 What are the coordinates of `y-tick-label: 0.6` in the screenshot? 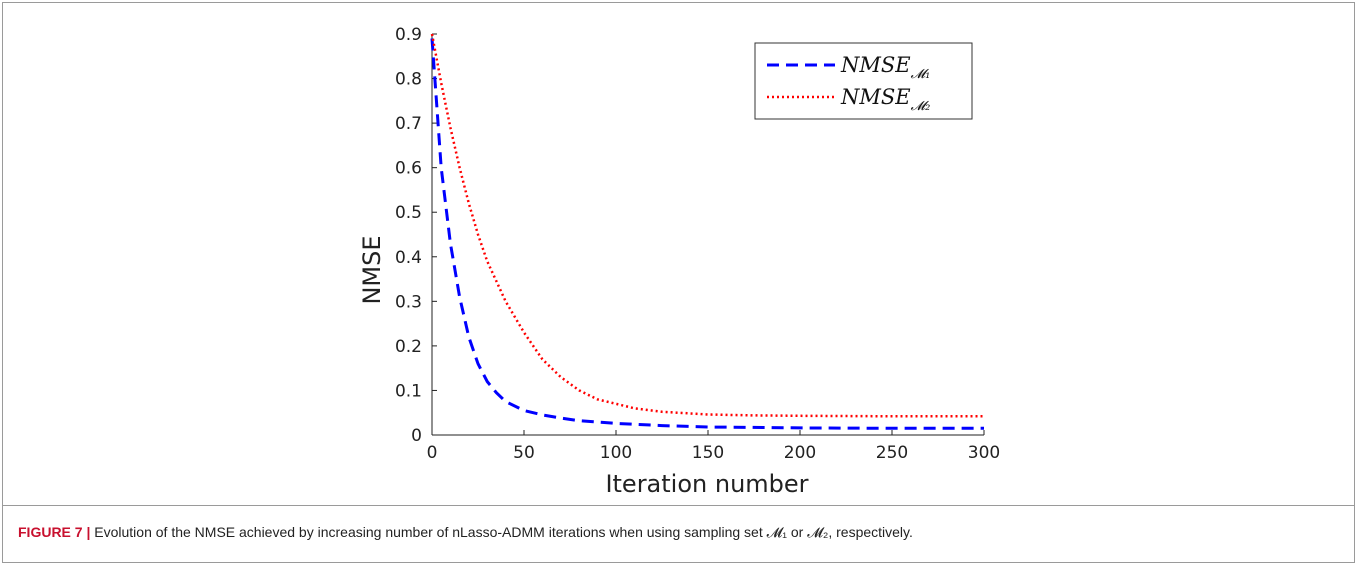 It's located at (408, 169).